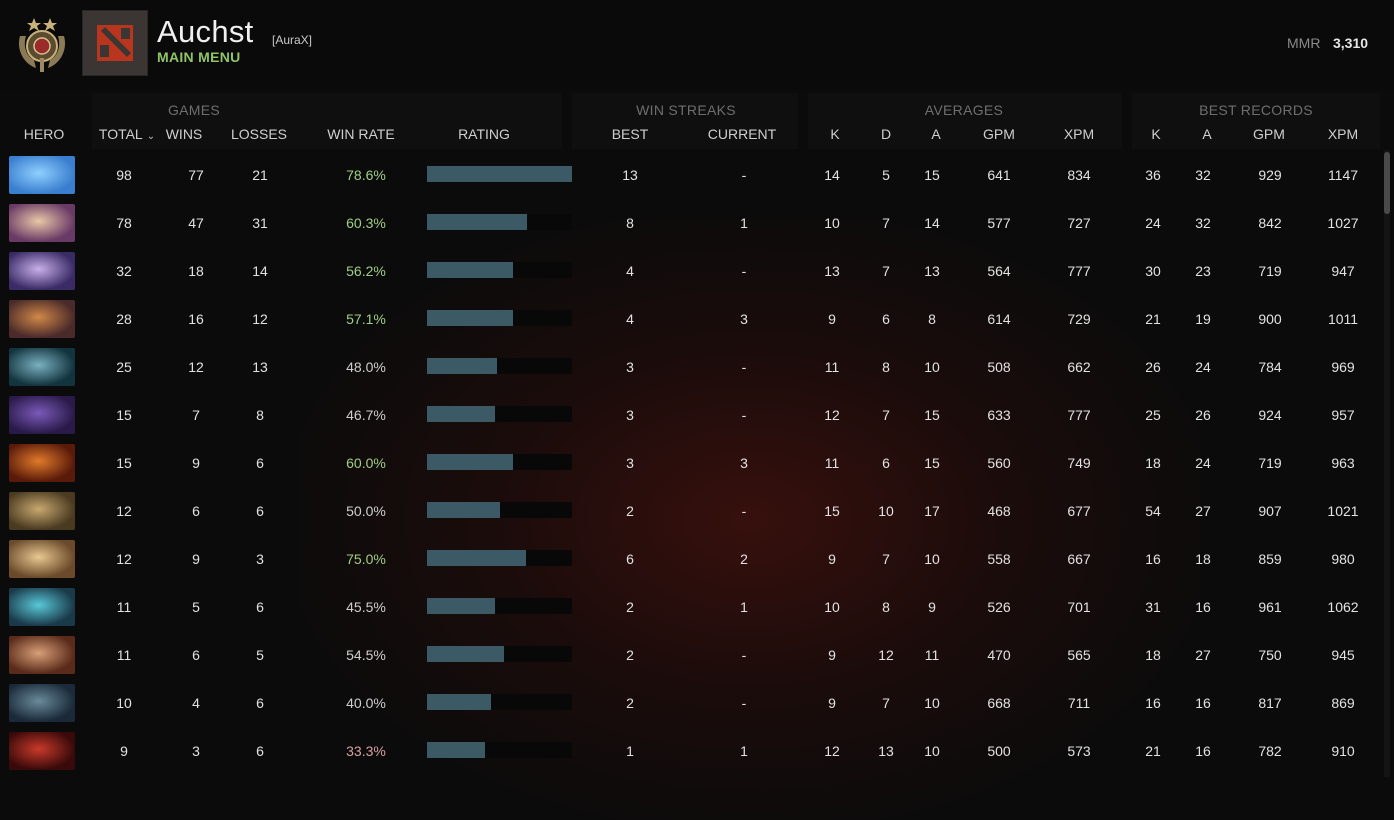  I want to click on cell-best-streak: 1, so click(630, 751).